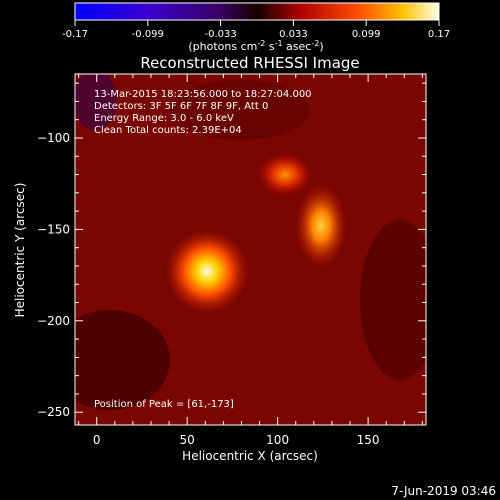 This screenshot has height=500, width=500. Describe the element at coordinates (53, 229) in the screenshot. I see `y-tick-label: −150` at that location.